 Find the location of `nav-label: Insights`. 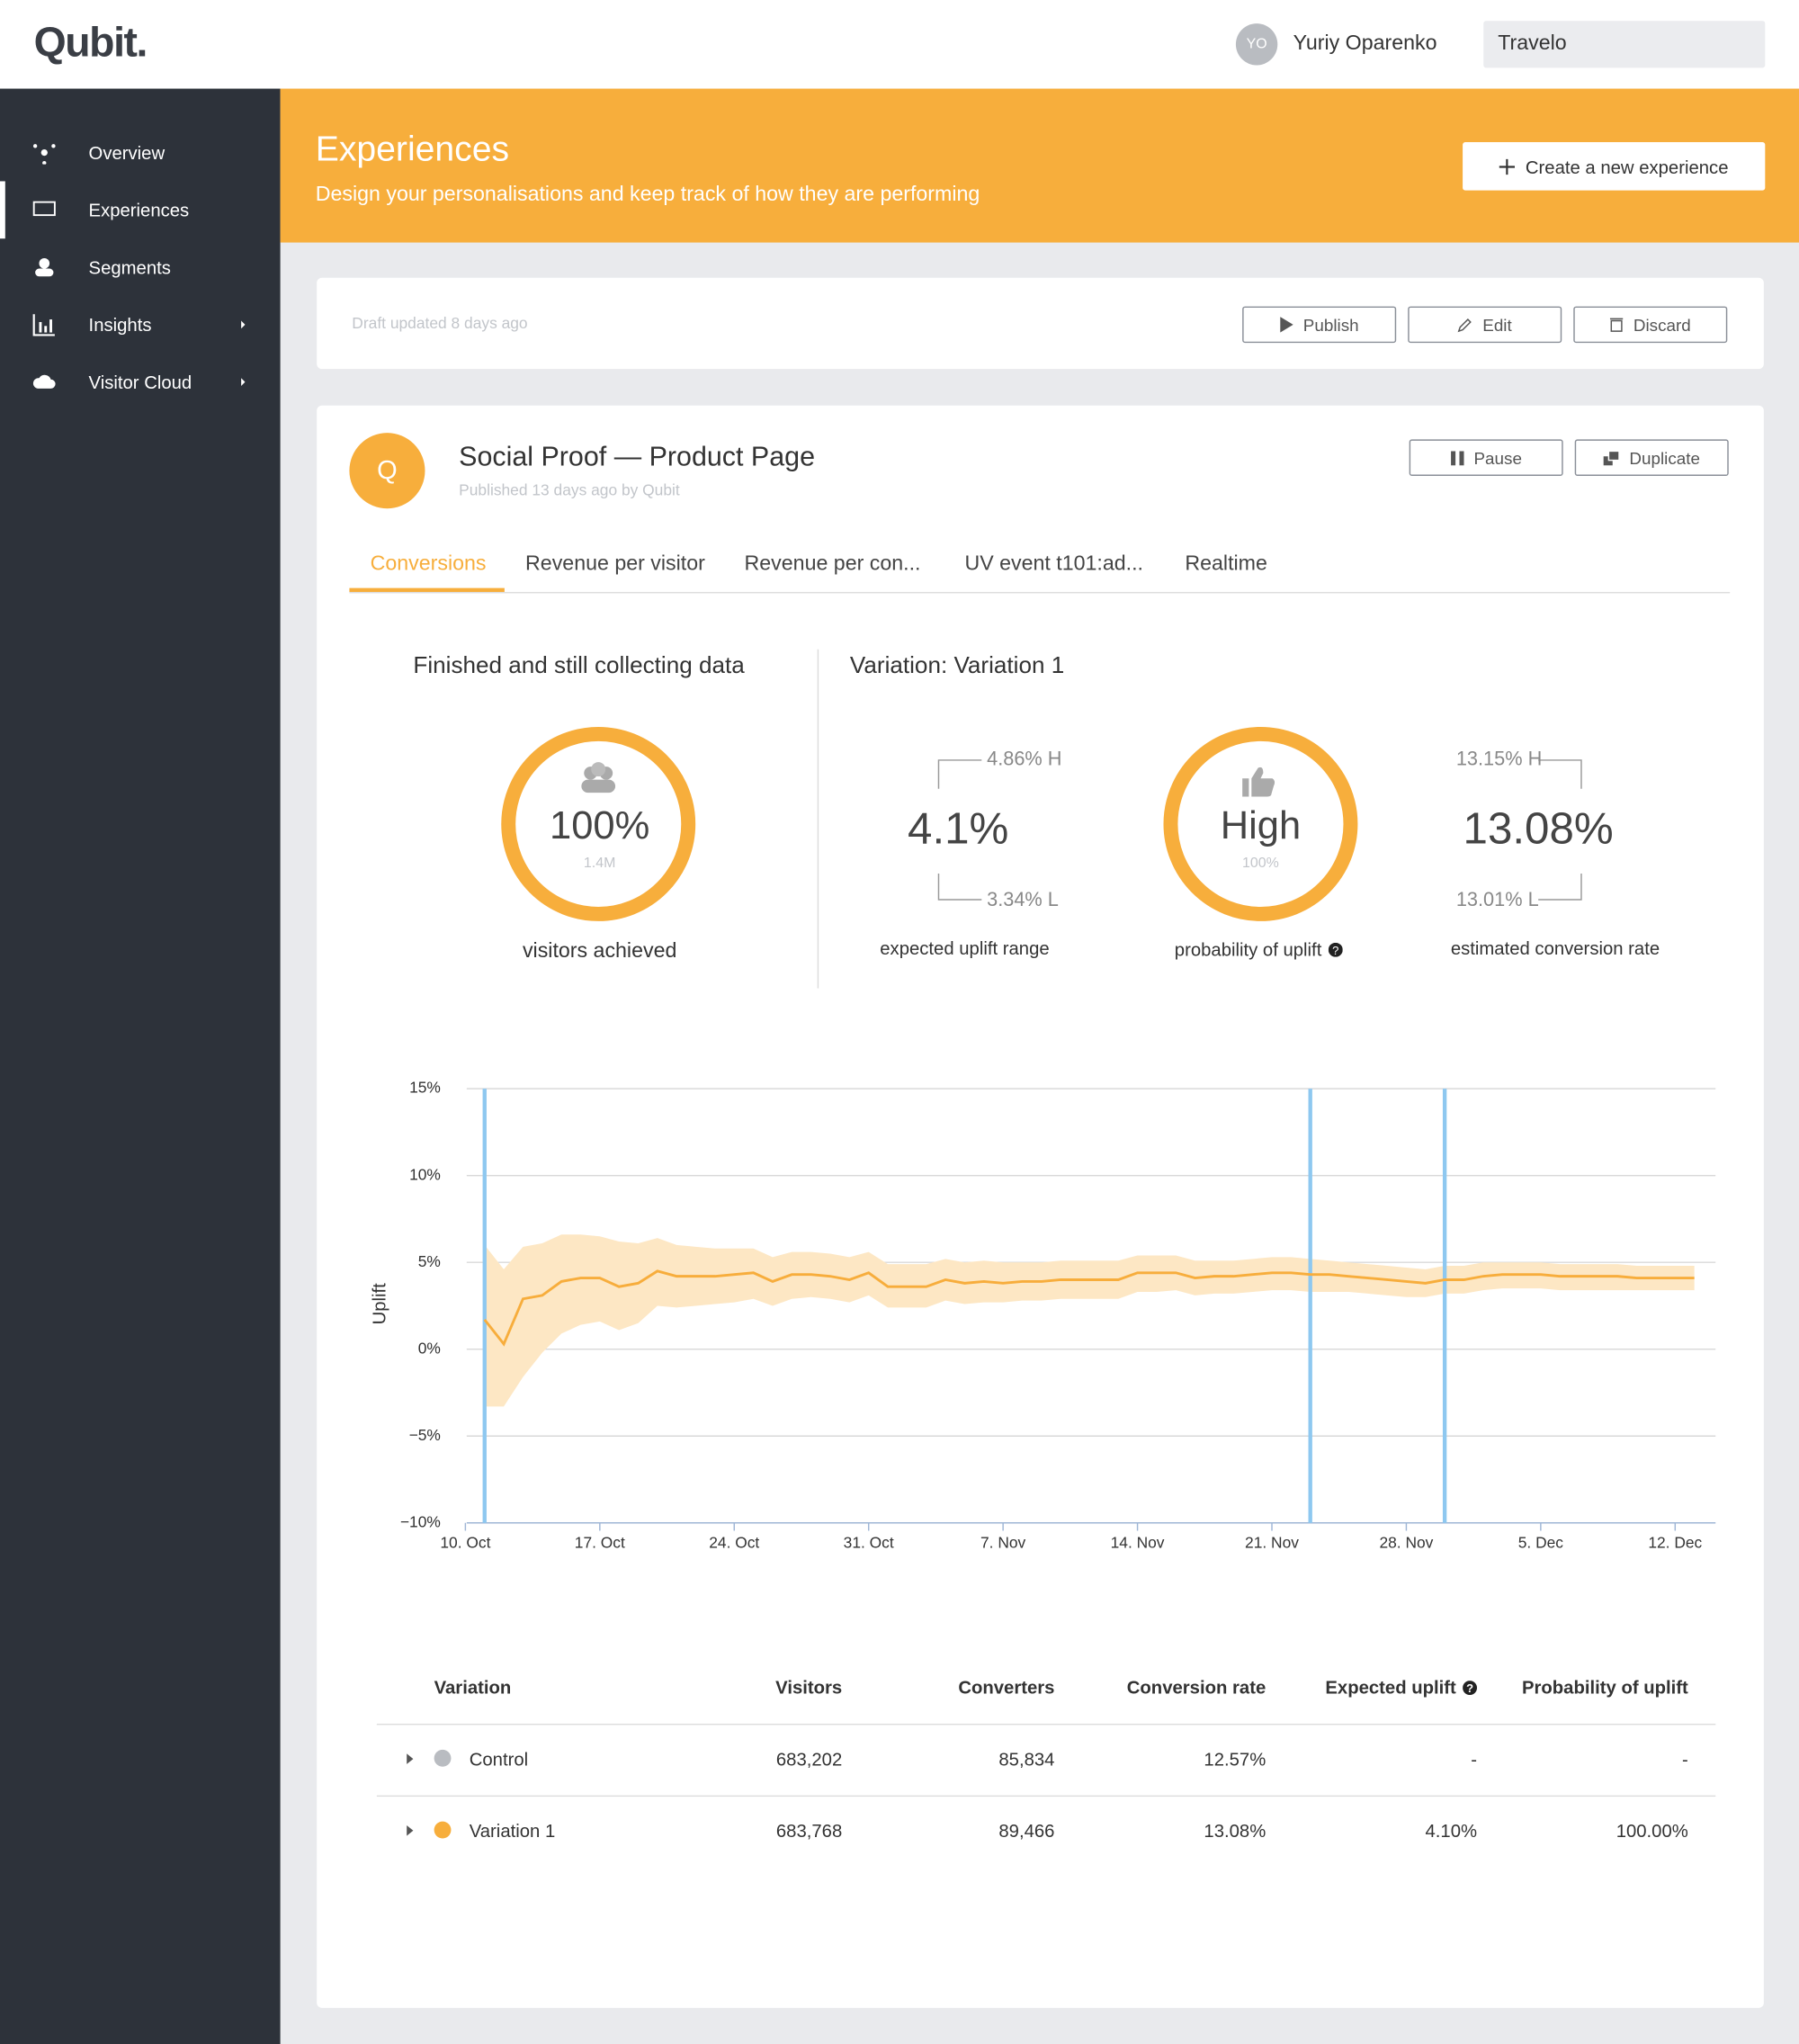

nav-label: Insights is located at coordinates (120, 325).